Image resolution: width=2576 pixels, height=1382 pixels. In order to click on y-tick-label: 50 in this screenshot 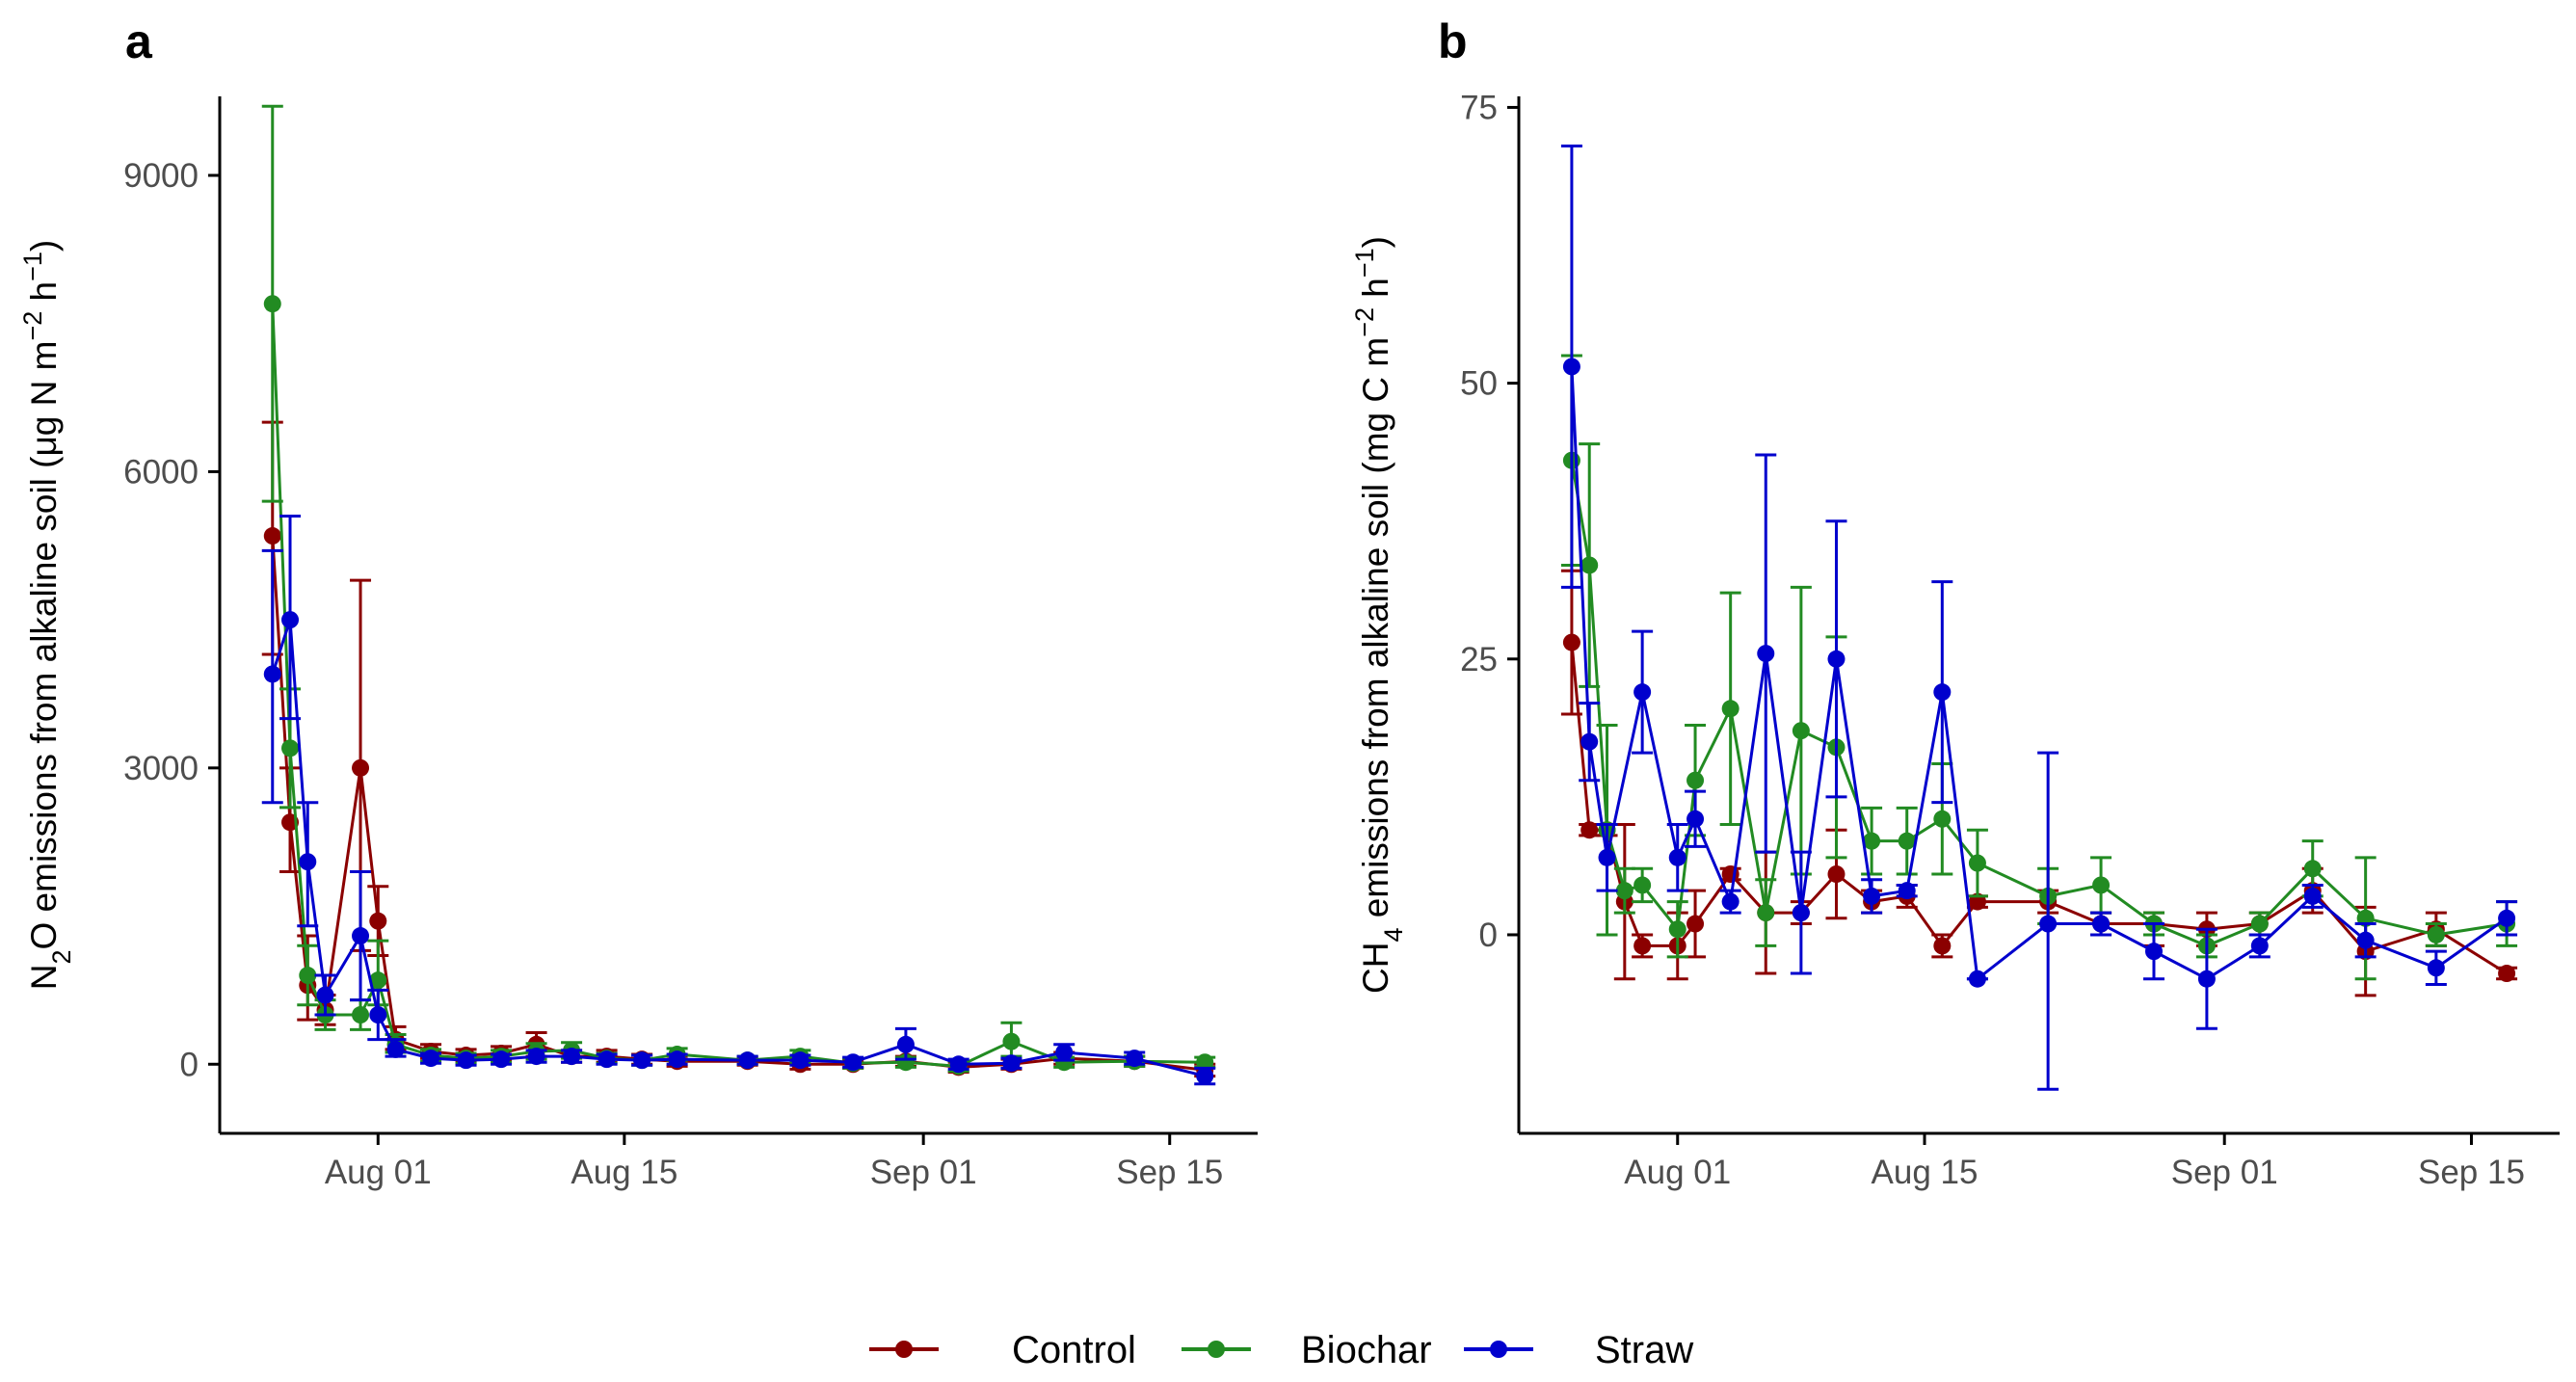, I will do `click(1479, 384)`.